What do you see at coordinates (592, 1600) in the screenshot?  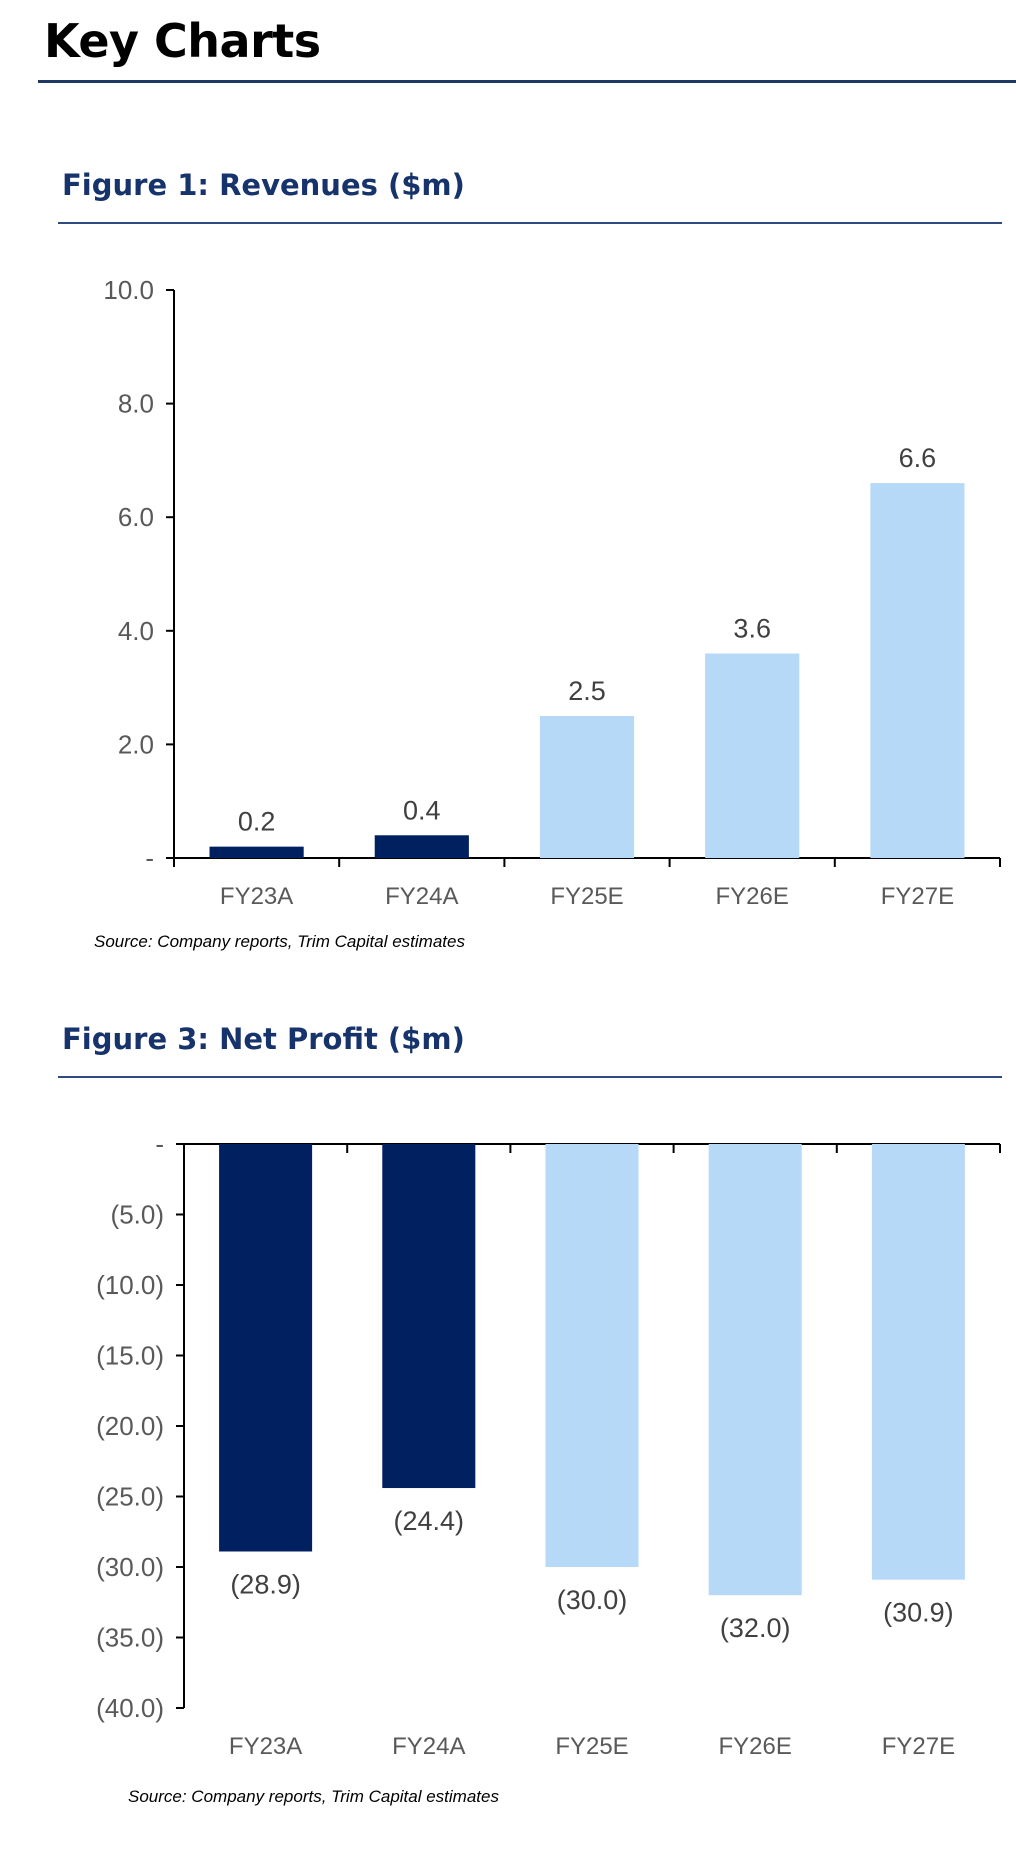 I see `data-label: (30.0)` at bounding box center [592, 1600].